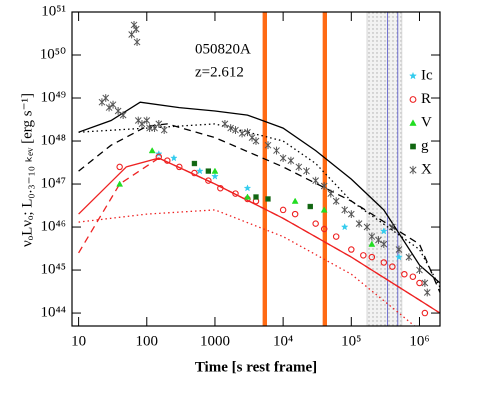 This screenshot has width=491, height=409. Describe the element at coordinates (219, 72) in the screenshot. I see `annotation: z=2.612` at that location.